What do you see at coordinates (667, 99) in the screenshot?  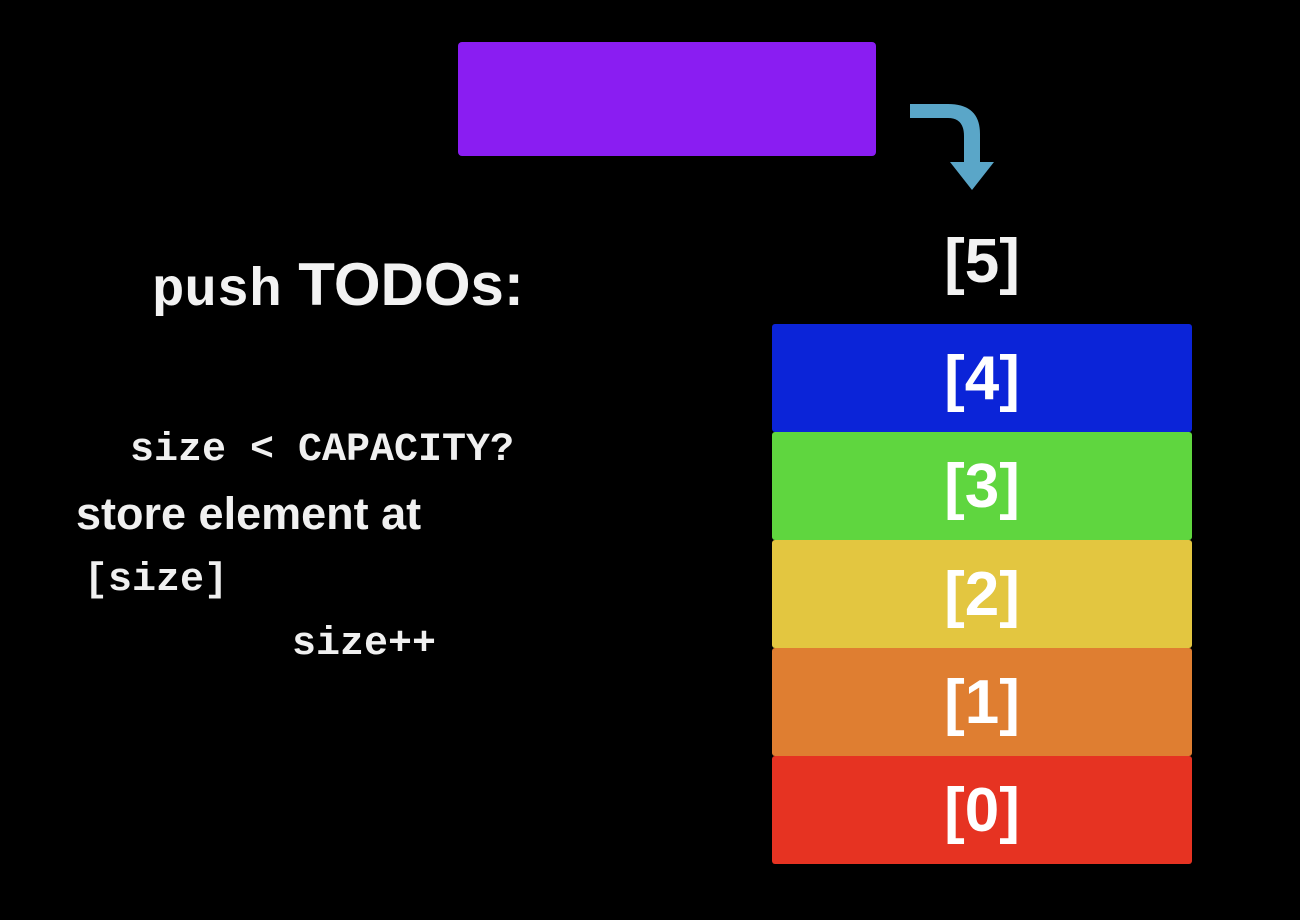 I see `incoming-element-block` at bounding box center [667, 99].